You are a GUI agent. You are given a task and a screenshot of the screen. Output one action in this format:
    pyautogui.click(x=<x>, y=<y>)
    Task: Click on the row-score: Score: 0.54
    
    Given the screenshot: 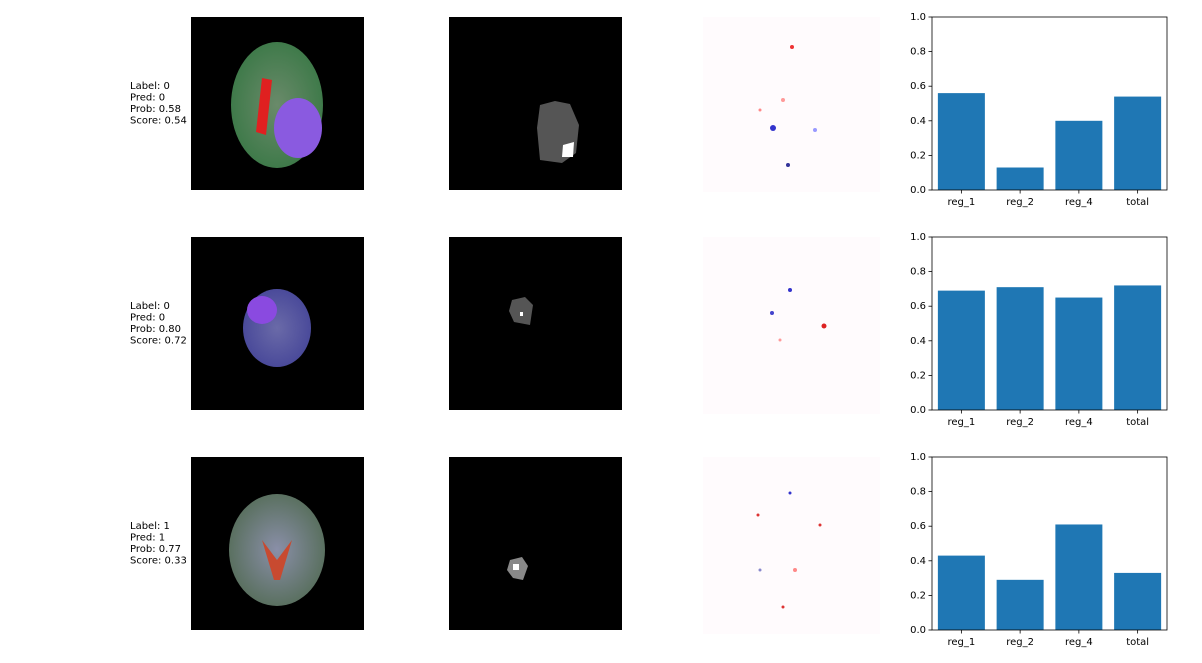 What is the action you would take?
    pyautogui.click(x=158, y=121)
    